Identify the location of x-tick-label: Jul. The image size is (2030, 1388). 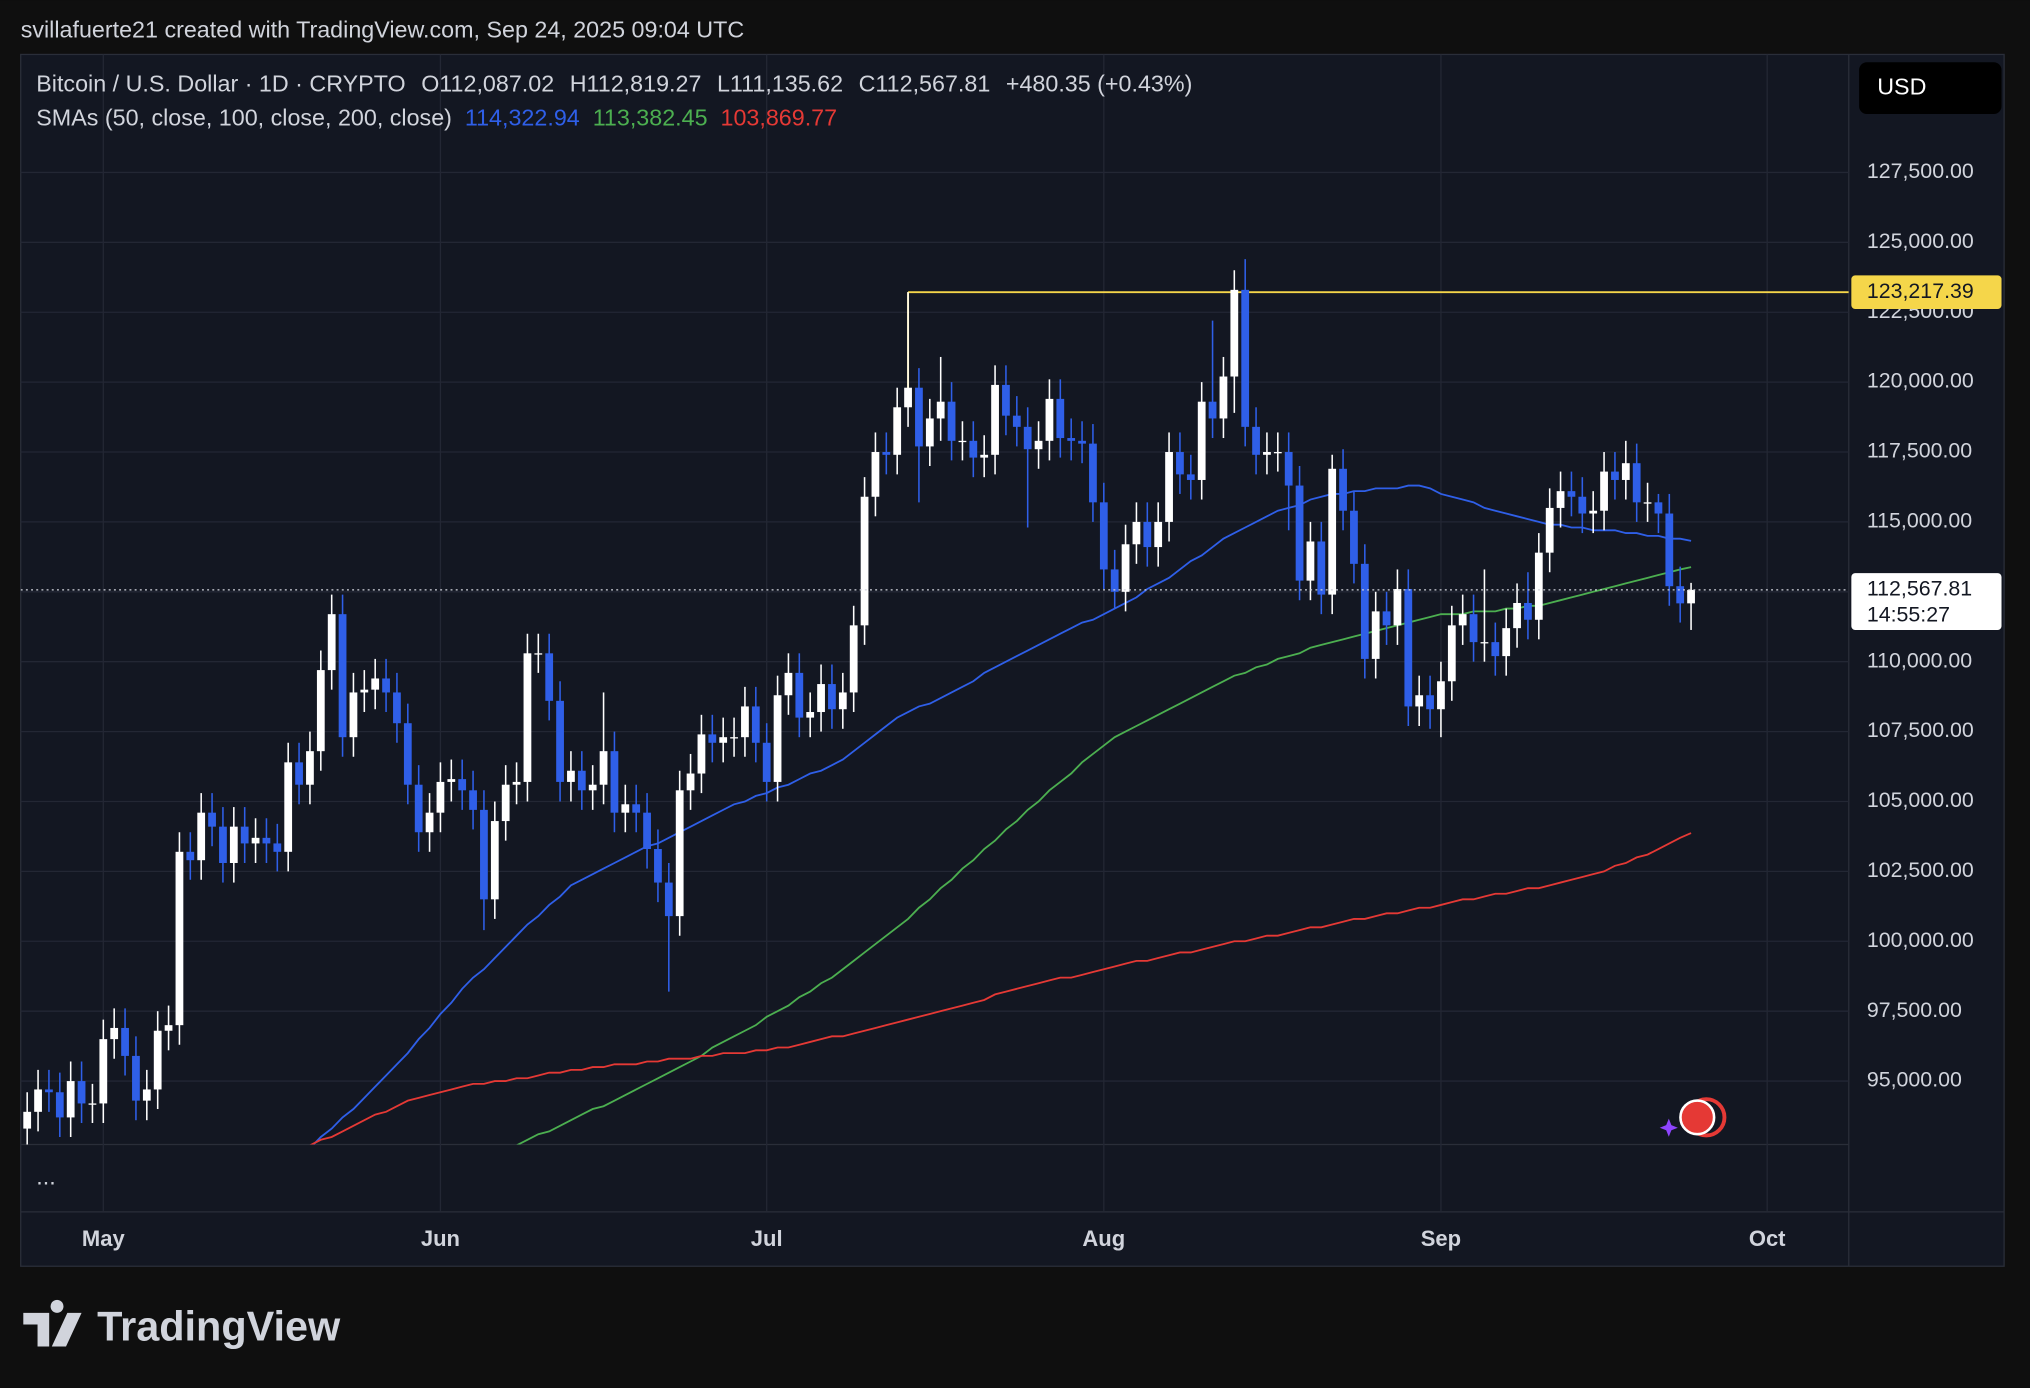
(767, 1238).